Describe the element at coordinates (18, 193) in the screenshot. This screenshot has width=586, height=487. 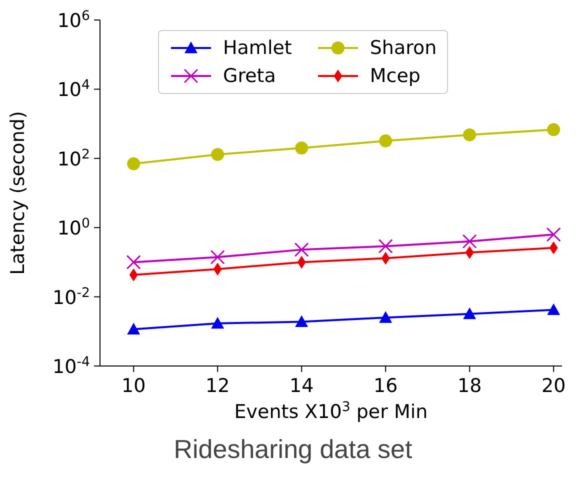
I see `y-axis-title: Latency (second)` at that location.